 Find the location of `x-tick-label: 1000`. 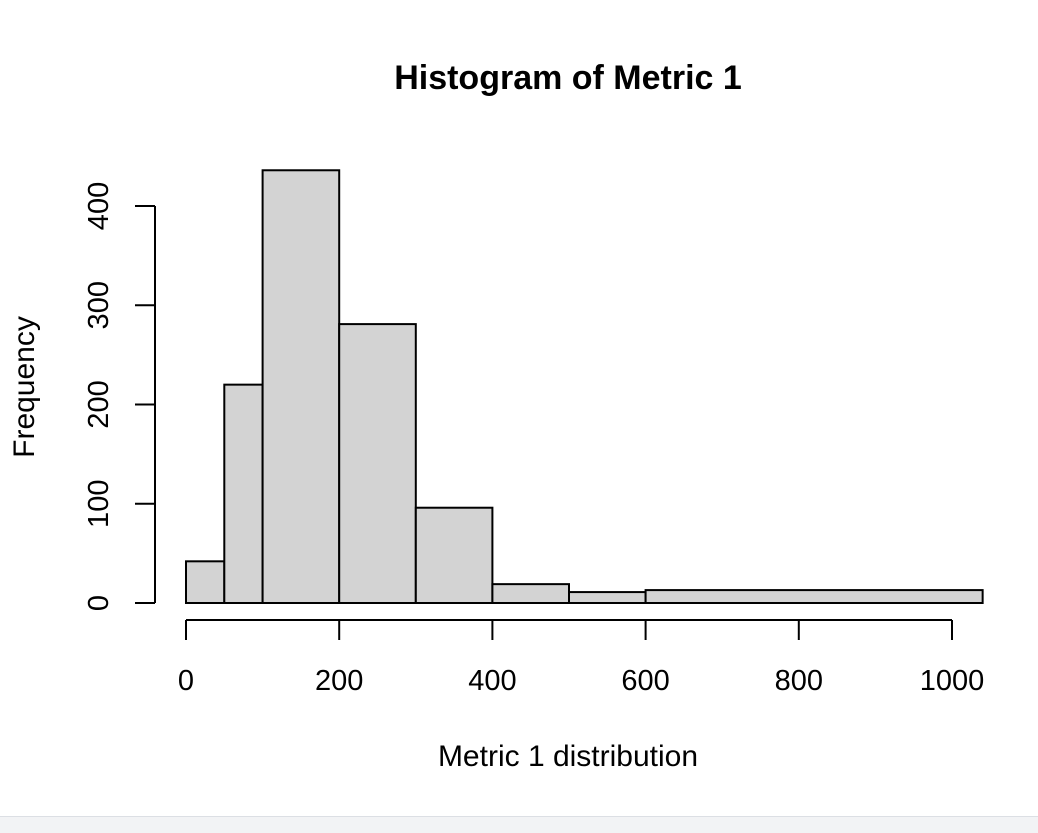

x-tick-label: 1000 is located at coordinates (952, 681).